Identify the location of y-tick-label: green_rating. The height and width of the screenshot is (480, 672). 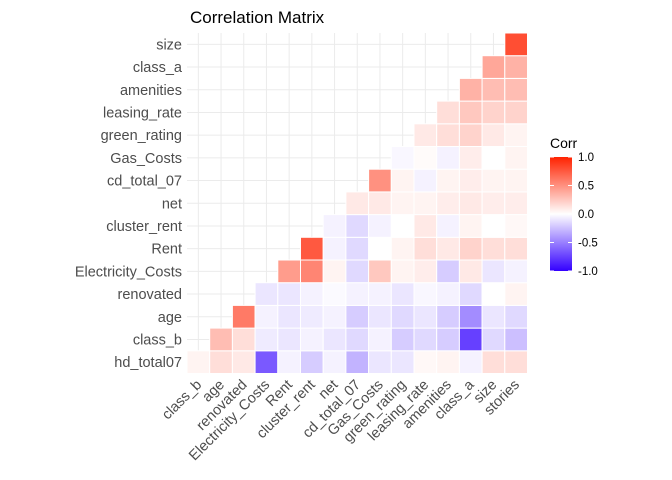
(141, 136).